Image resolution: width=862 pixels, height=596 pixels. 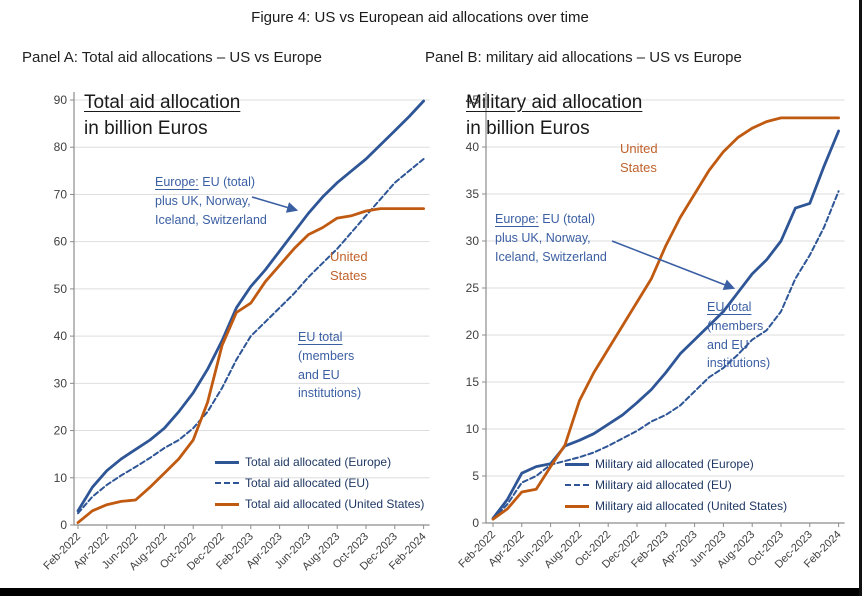 I want to click on y-tick-label: 90, so click(x=61, y=100).